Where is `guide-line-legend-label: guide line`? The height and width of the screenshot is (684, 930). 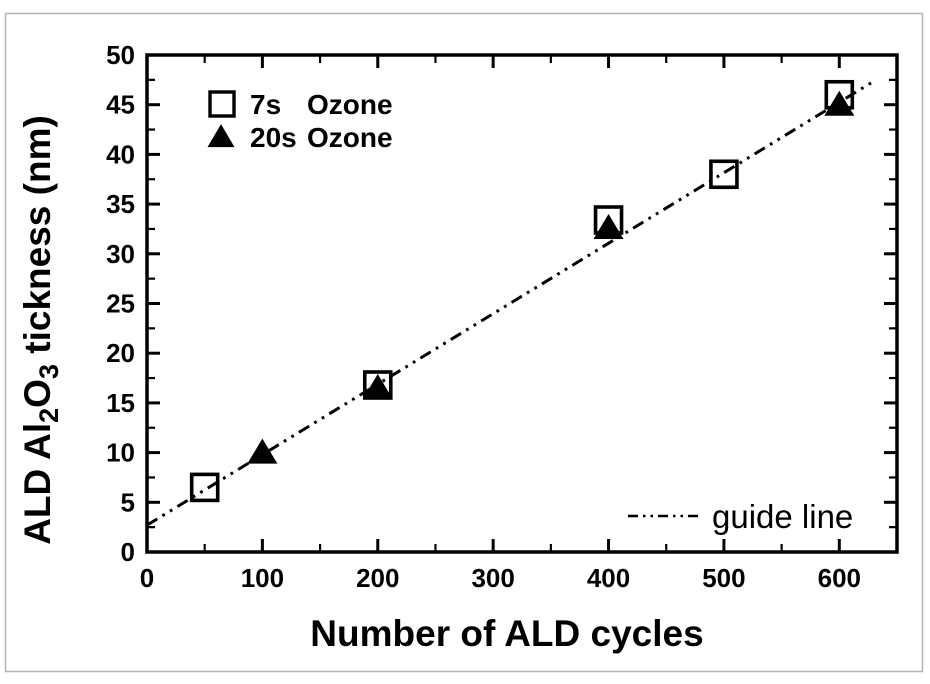
guide-line-legend-label: guide line is located at coordinates (782, 516).